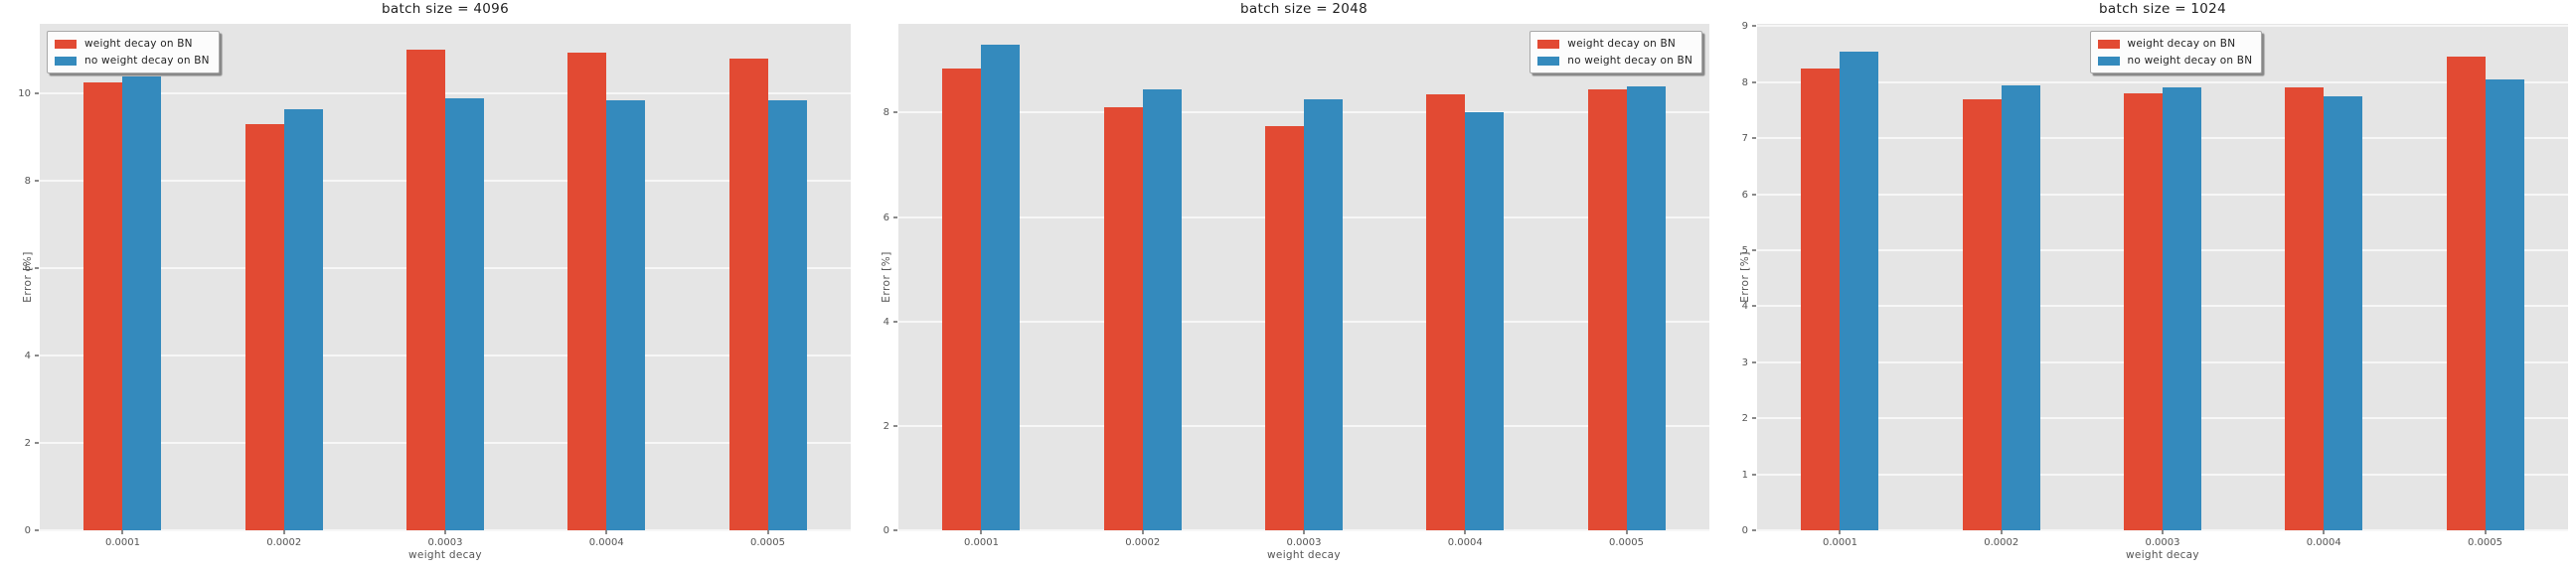  Describe the element at coordinates (27, 531) in the screenshot. I see `y-tick-label: 0` at that location.